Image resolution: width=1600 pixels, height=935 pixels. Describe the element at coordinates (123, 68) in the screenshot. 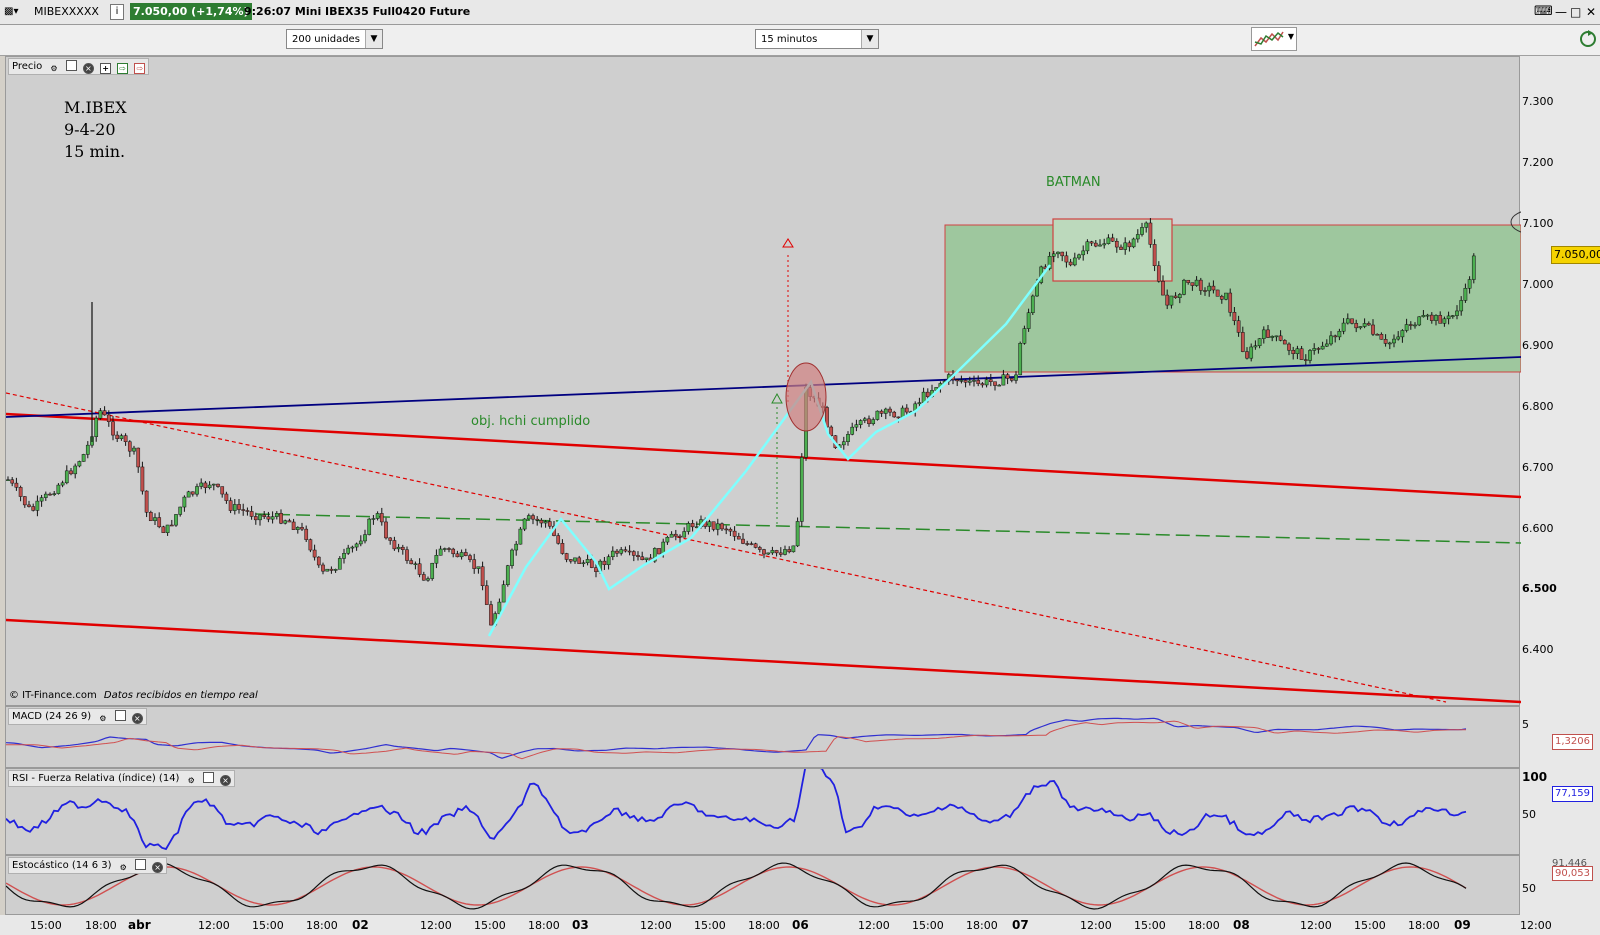

I see `export-icon: ⇨` at that location.